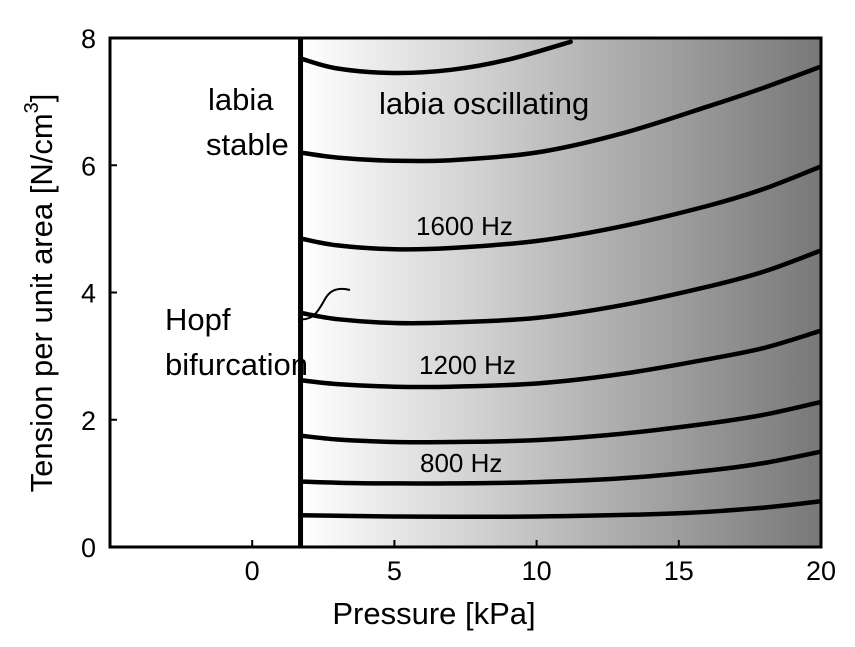 The height and width of the screenshot is (647, 855). Describe the element at coordinates (32, 107) in the screenshot. I see `y-axis-label-superscript: 3` at that location.